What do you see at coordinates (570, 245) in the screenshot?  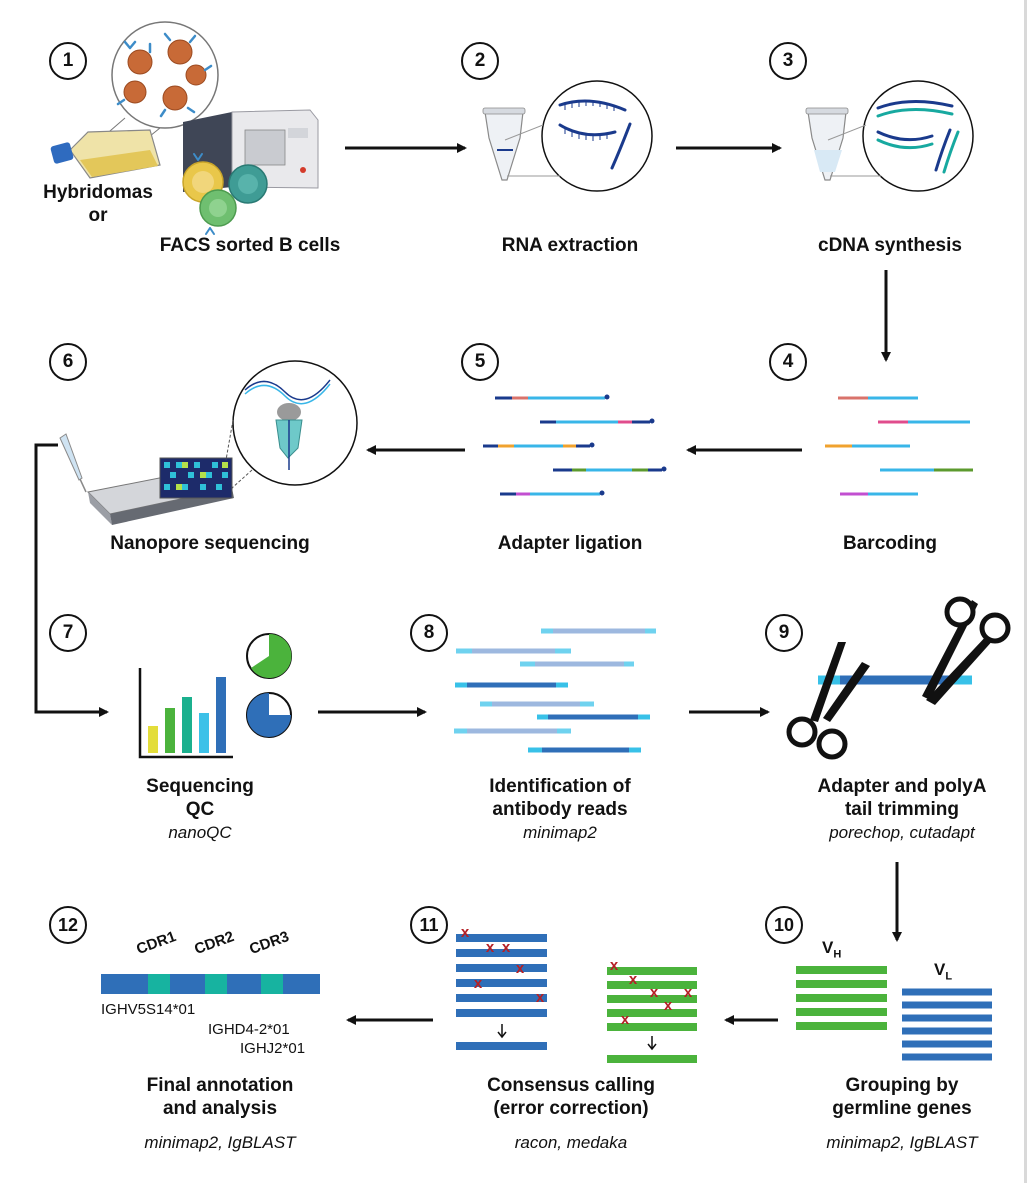 I see `rna-extraction-label: RNA extraction` at bounding box center [570, 245].